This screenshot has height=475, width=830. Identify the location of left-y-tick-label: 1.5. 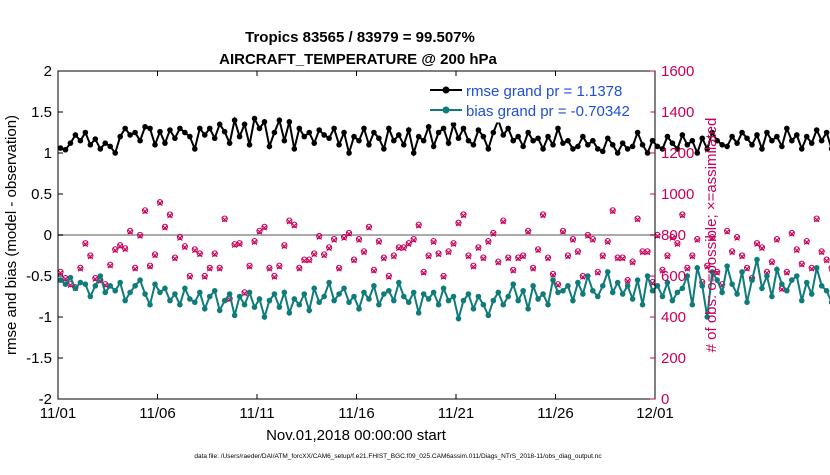
(41, 112).